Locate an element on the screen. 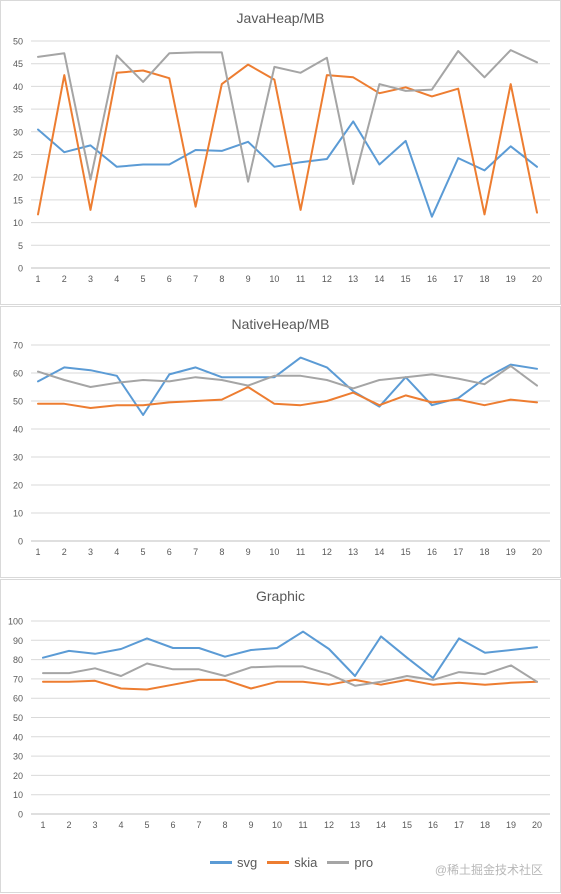  y-tick-label: 45 is located at coordinates (18, 64).